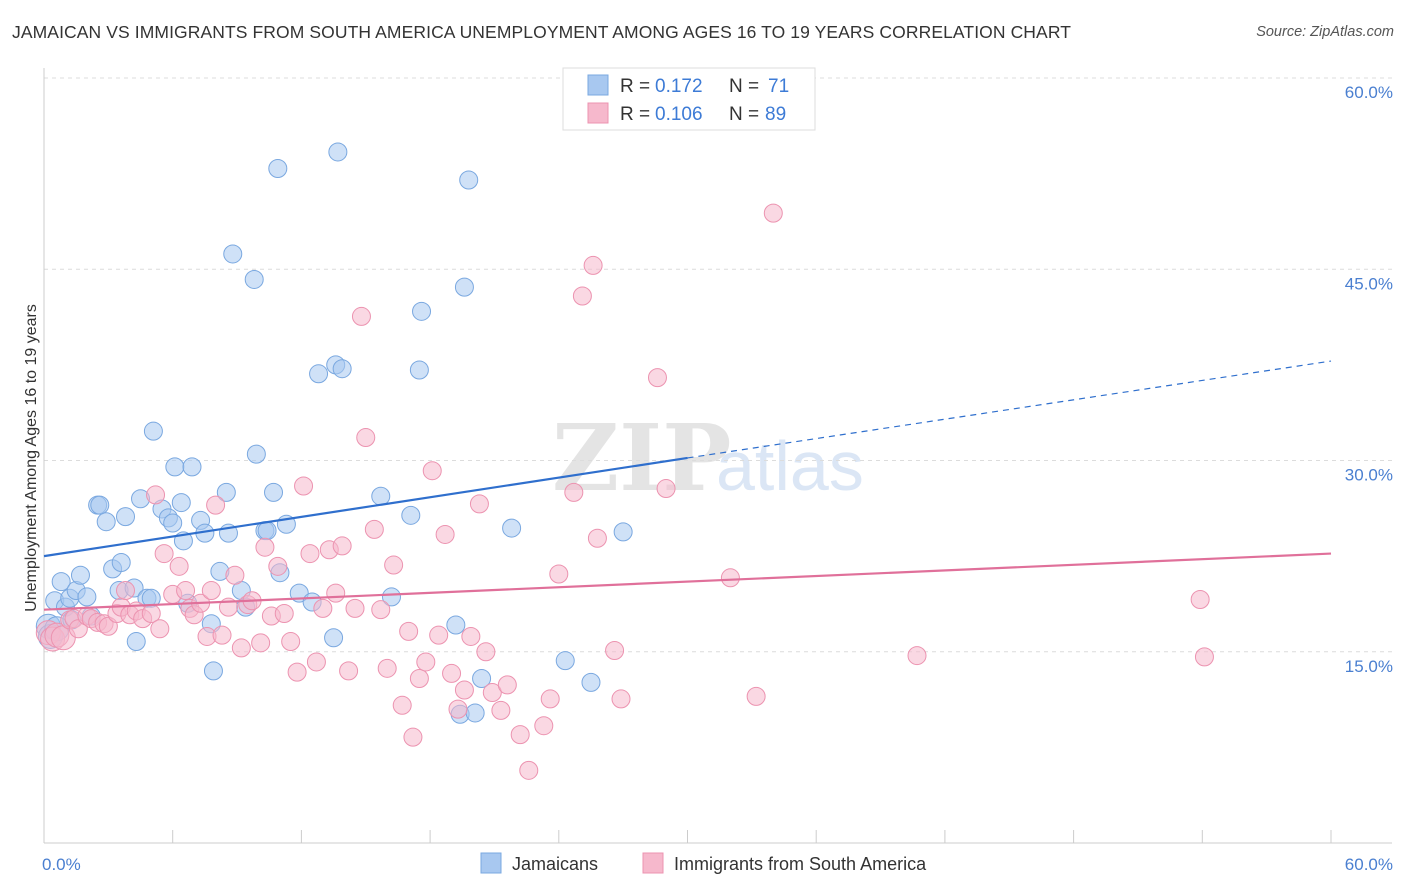 The width and height of the screenshot is (1406, 892). What do you see at coordinates (800, 864) in the screenshot?
I see `bottom-legend-immigrants: Immigrants from South America` at bounding box center [800, 864].